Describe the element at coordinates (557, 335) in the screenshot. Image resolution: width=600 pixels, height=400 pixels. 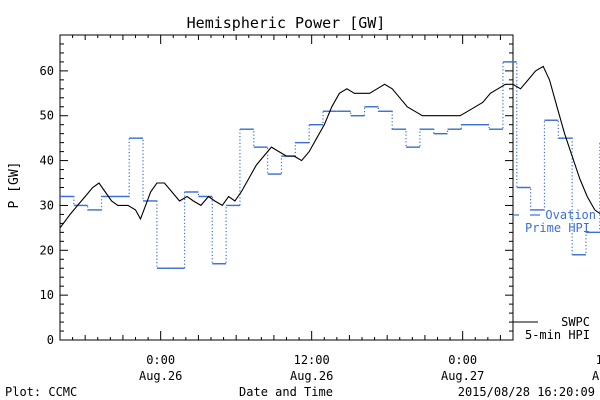
I see `legend-swpc-line2: 5-min HPI` at that location.